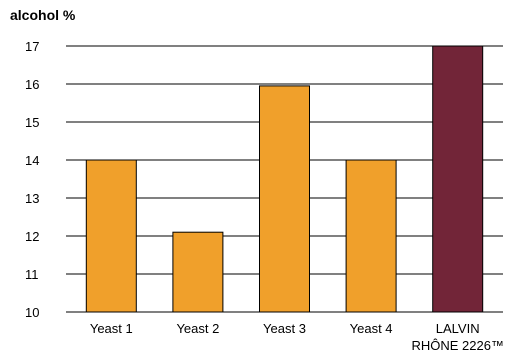 The height and width of the screenshot is (354, 510). What do you see at coordinates (32, 84) in the screenshot?
I see `y-tick-label: 16` at bounding box center [32, 84].